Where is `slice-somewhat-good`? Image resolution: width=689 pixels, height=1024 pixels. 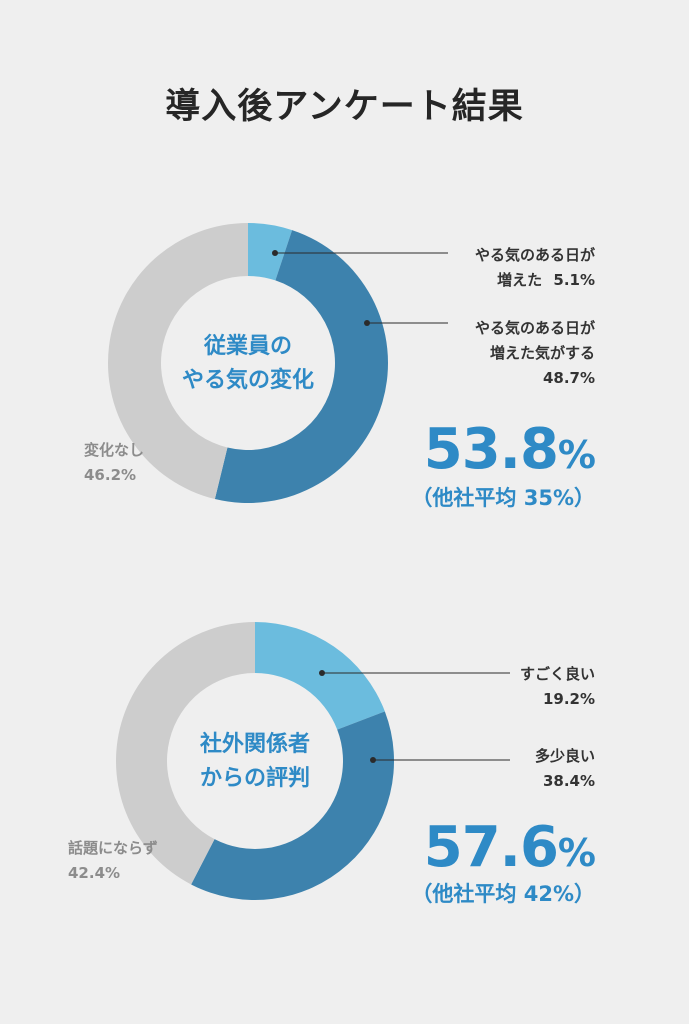 slice-somewhat-good is located at coordinates (293, 806).